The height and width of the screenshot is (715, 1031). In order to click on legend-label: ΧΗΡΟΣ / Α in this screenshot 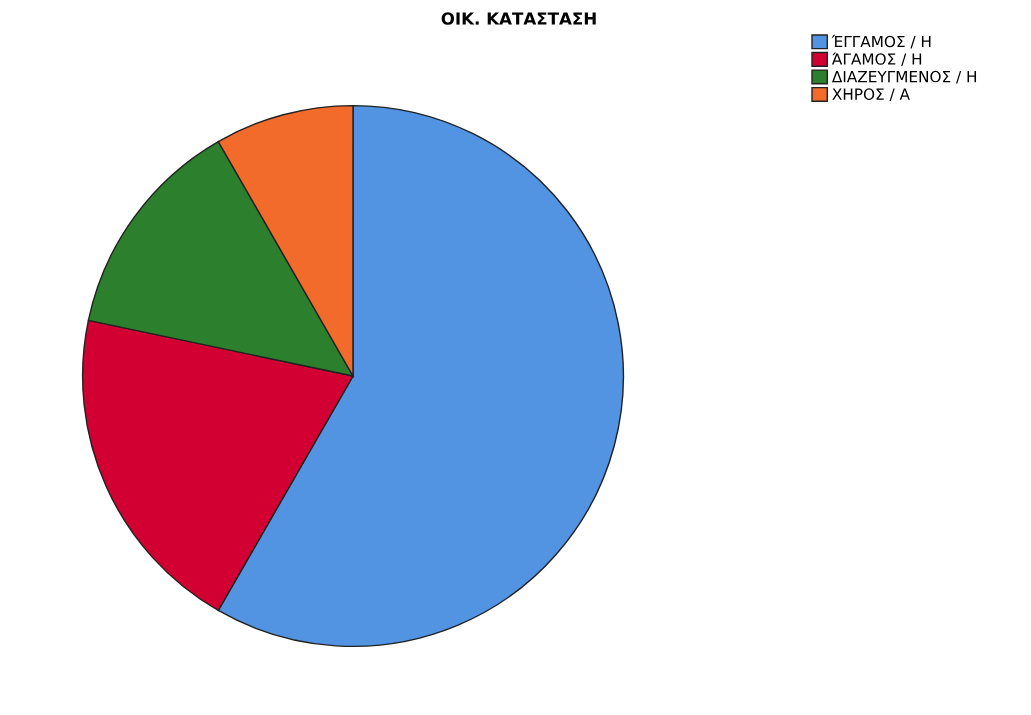, I will do `click(871, 95)`.